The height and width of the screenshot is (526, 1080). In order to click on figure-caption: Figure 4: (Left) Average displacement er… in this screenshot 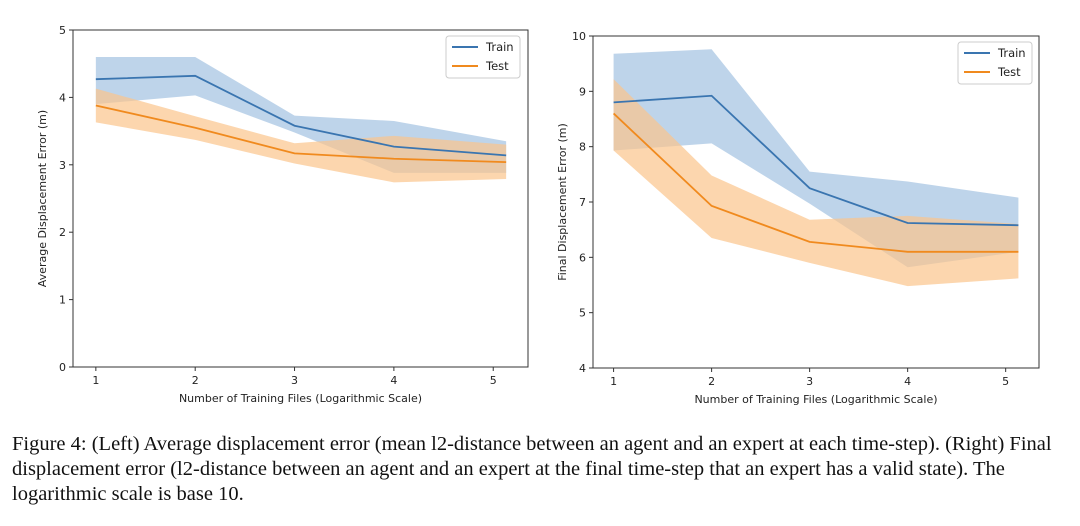, I will do `click(532, 469)`.